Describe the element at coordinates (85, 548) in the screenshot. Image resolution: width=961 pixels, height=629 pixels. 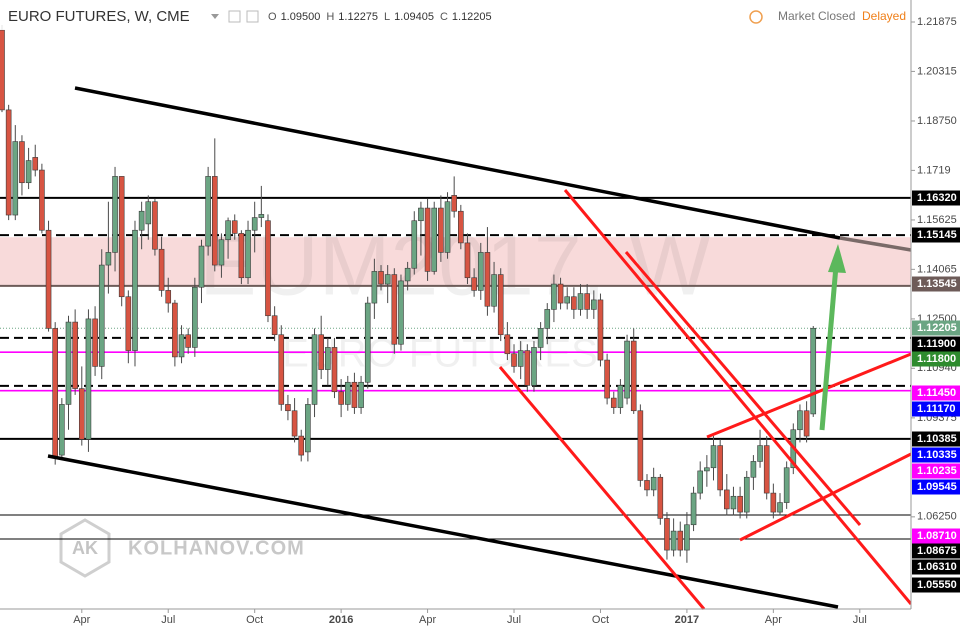
I see `logo-hexagon` at that location.